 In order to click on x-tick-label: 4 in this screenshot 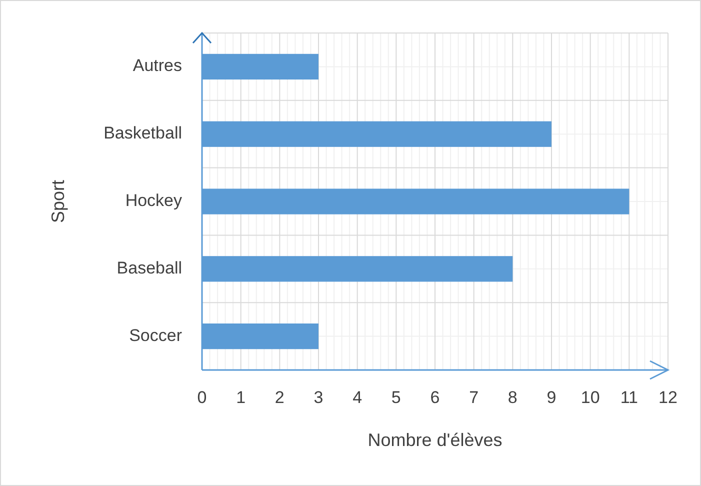, I will do `click(357, 397)`.